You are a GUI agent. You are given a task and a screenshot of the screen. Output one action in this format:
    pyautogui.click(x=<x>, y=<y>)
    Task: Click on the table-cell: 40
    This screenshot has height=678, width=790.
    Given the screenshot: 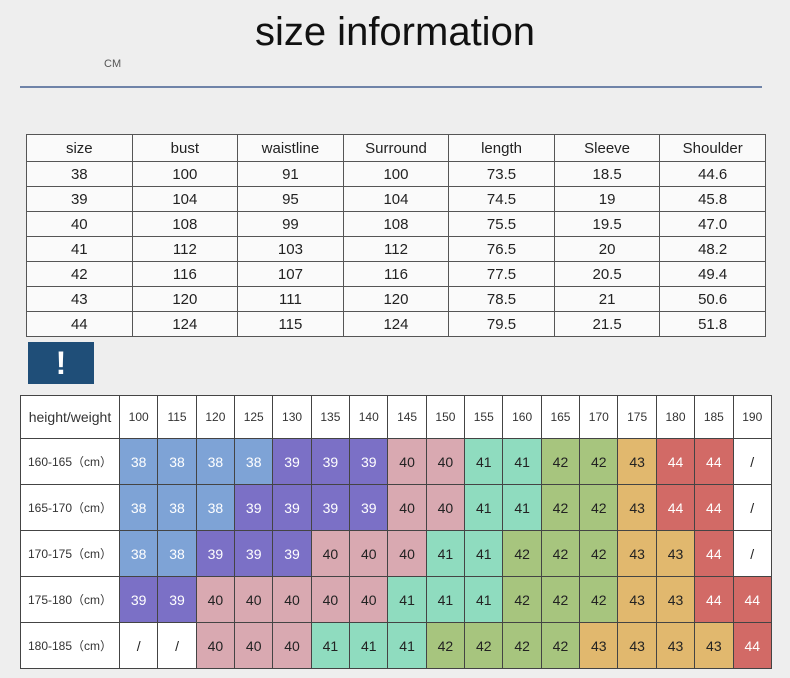 What is the action you would take?
    pyautogui.click(x=79, y=224)
    